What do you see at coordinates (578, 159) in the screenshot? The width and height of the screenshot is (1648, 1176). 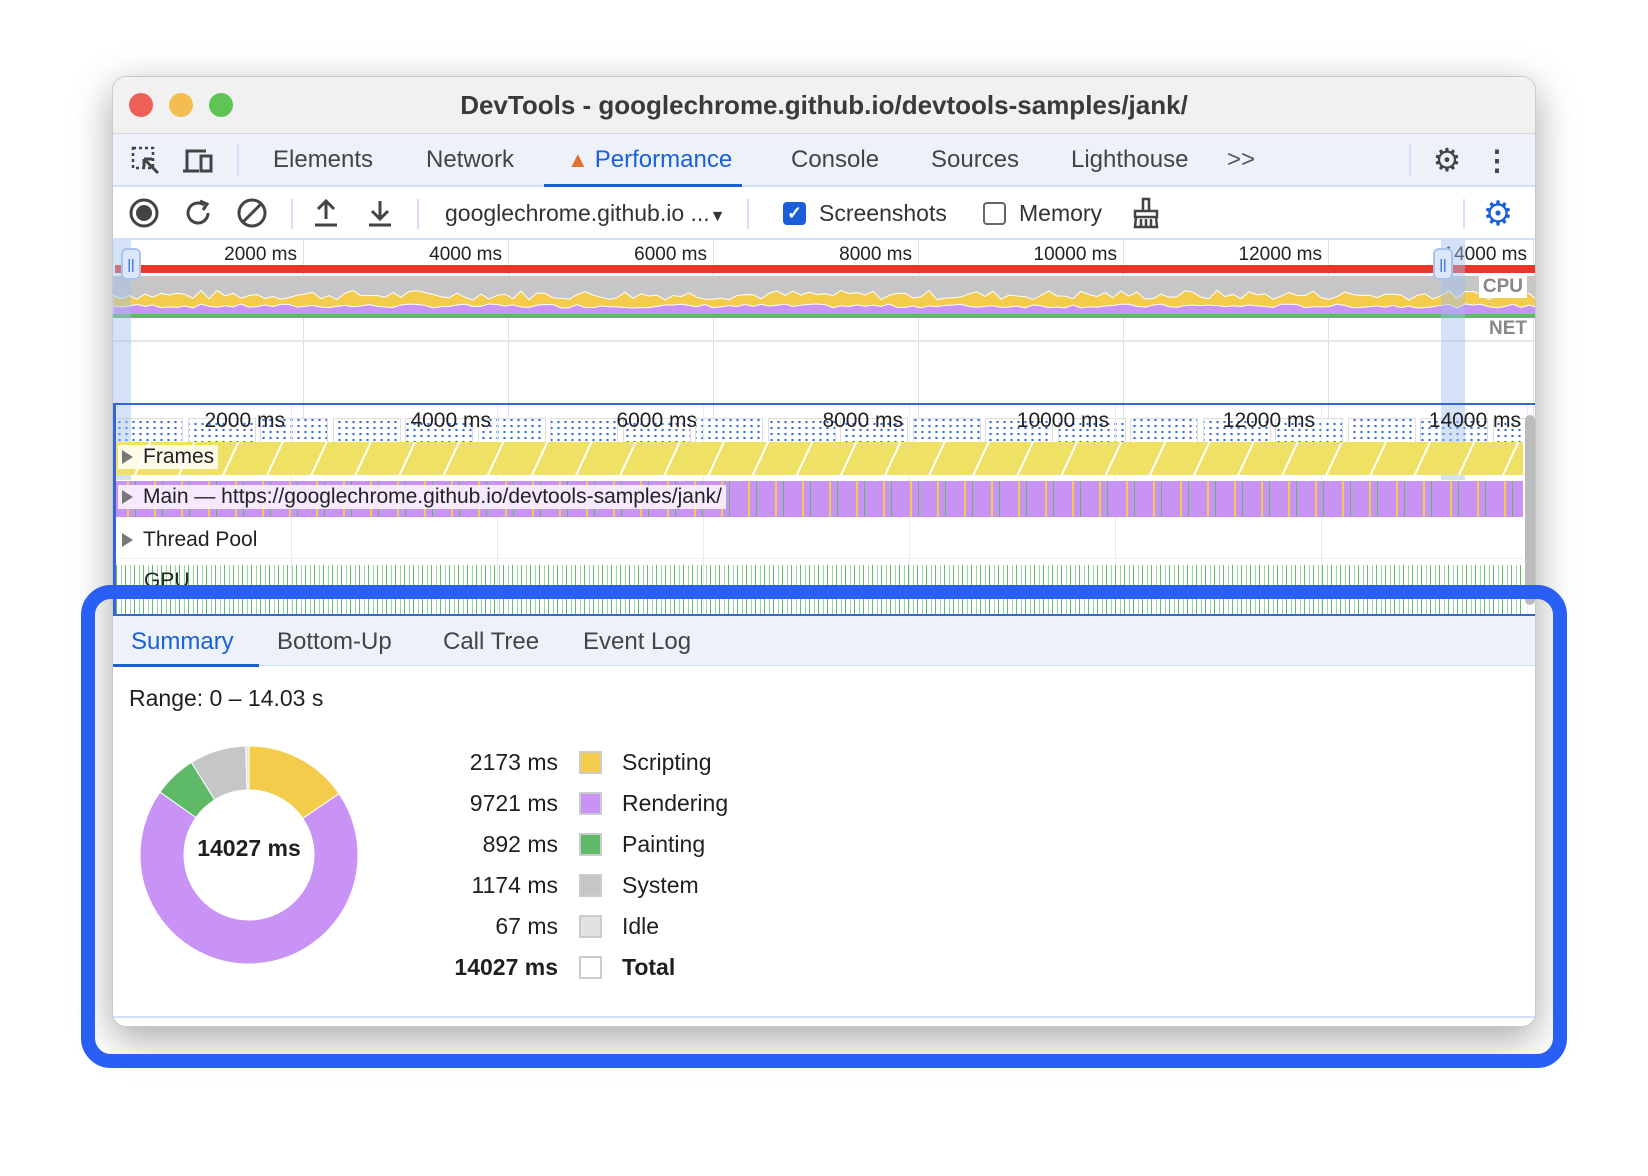 I see `warning-icon: ▲` at bounding box center [578, 159].